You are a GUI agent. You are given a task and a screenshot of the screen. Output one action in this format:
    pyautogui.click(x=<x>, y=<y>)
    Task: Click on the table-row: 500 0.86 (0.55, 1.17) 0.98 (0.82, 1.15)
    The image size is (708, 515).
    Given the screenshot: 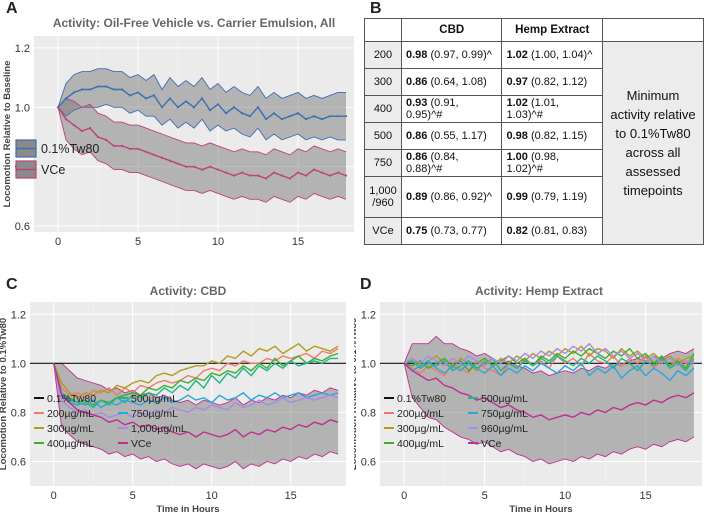 What is the action you would take?
    pyautogui.click(x=534, y=136)
    